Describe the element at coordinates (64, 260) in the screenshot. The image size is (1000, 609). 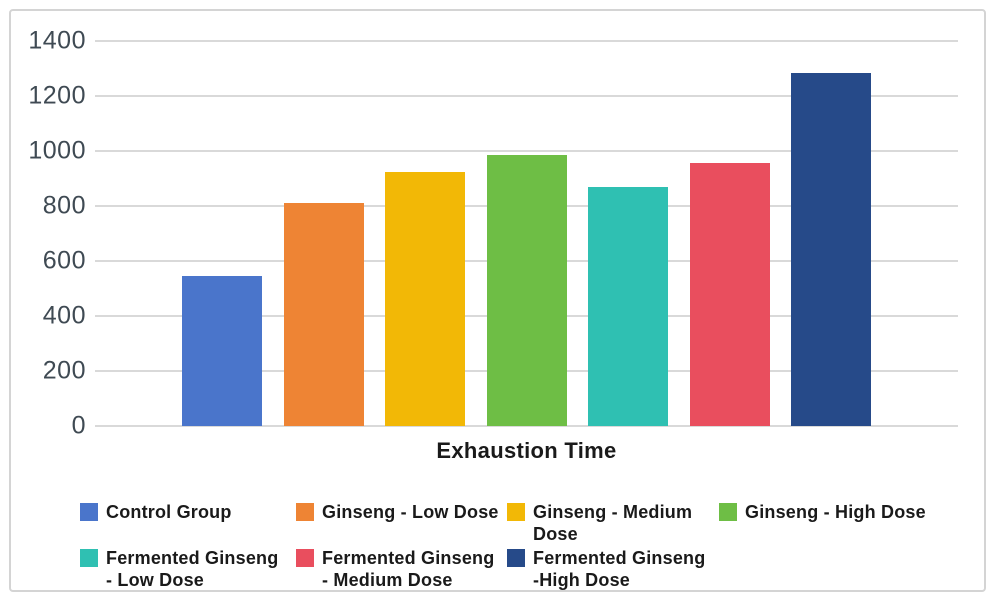
I see `y-tick-label: 600` at that location.